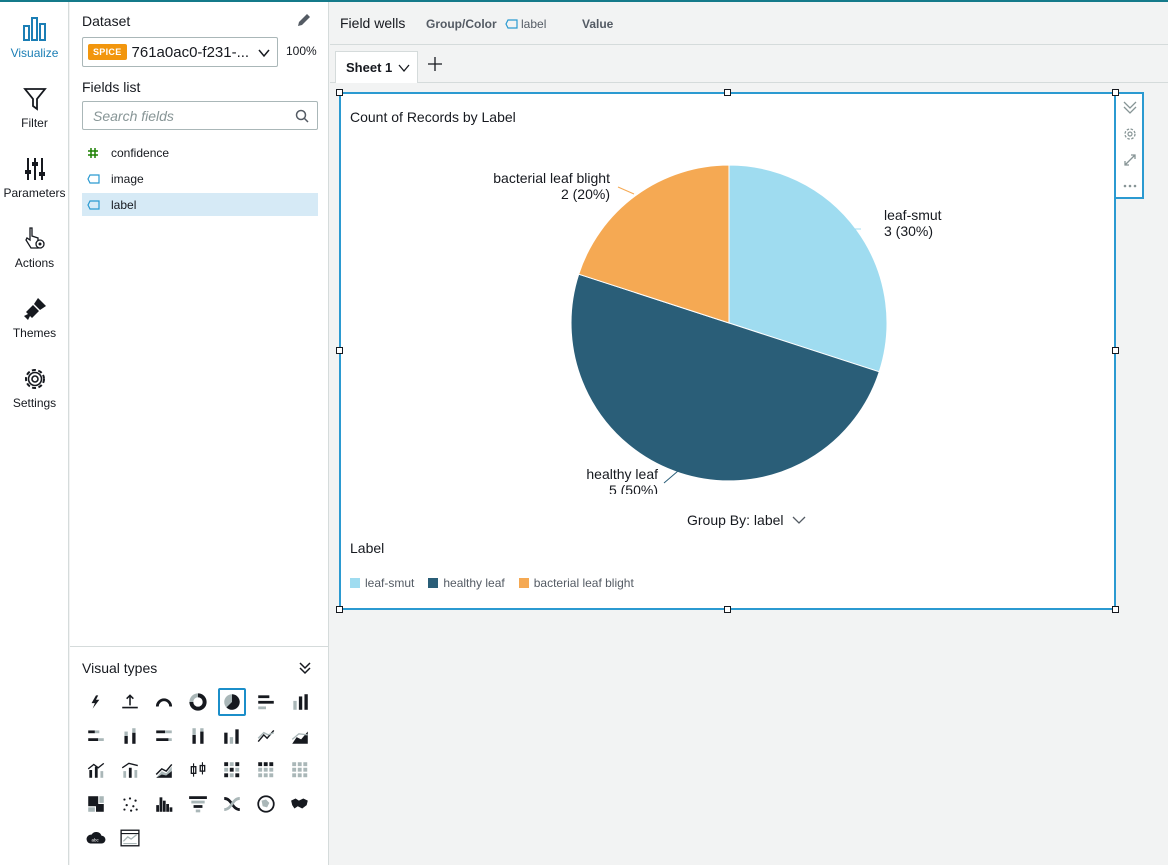 This screenshot has height=865, width=1168. I want to click on visual-type-funnel-chart, so click(198, 804).